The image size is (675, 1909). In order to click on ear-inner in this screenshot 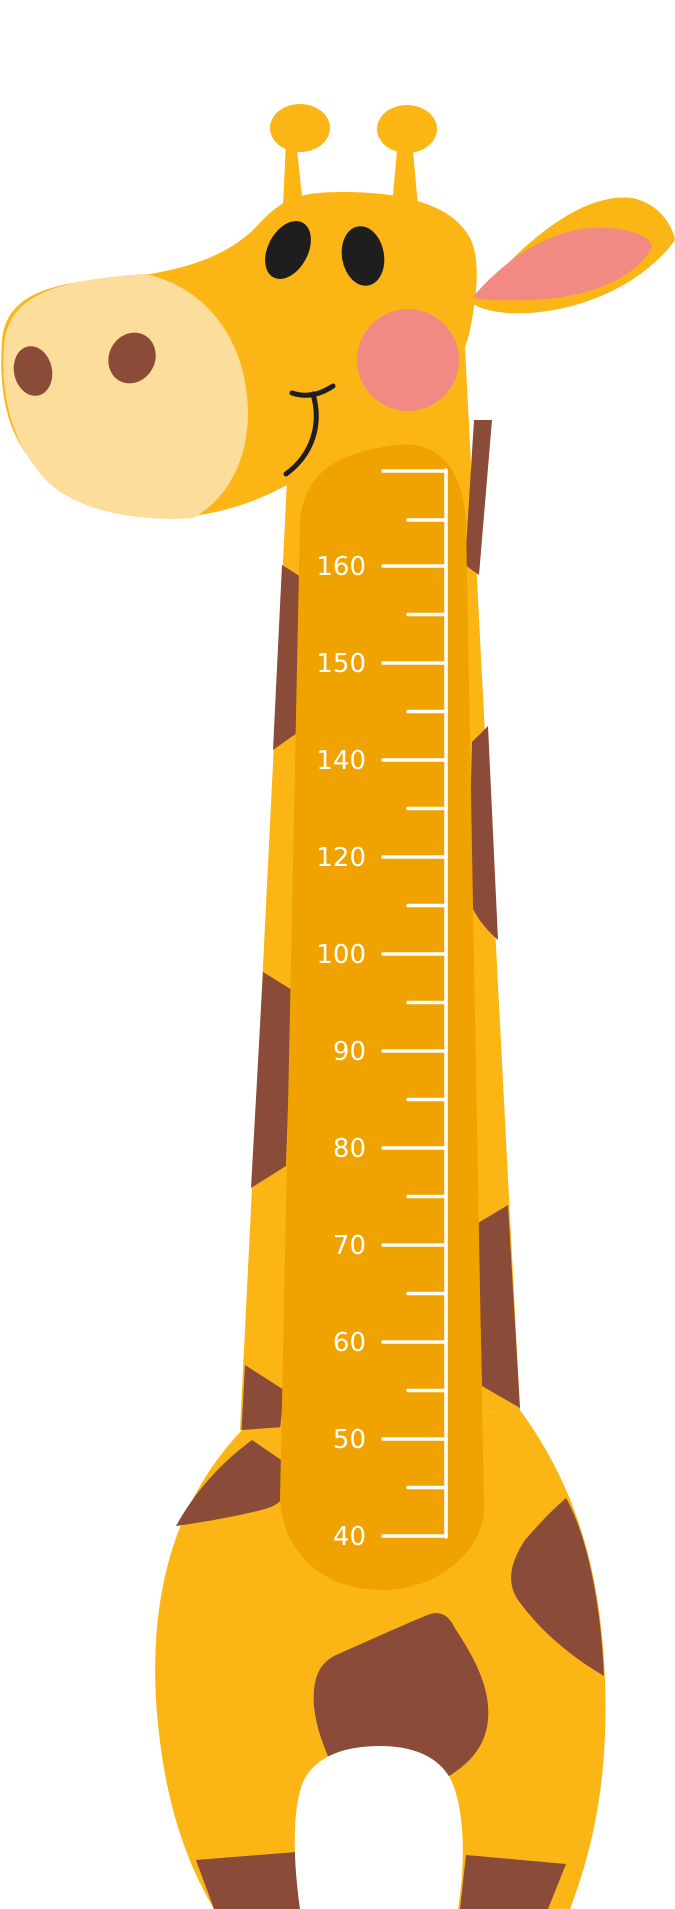, I will do `click(562, 264)`.